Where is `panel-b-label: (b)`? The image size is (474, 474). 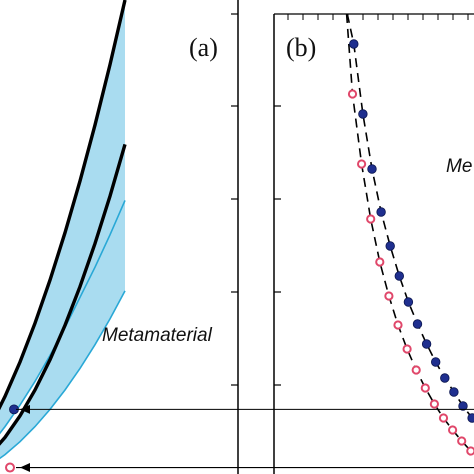 panel-b-label: (b) is located at coordinates (301, 47).